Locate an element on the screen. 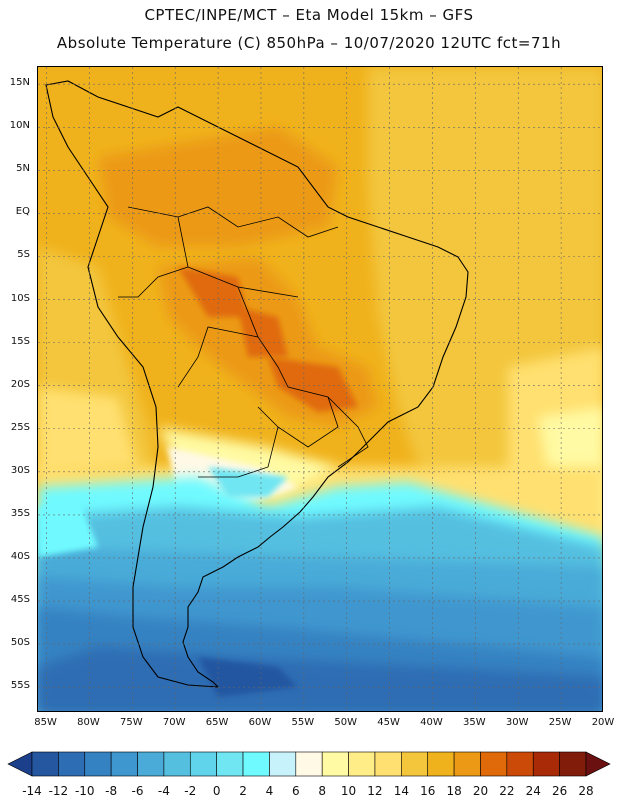  lat-tick-label: 50S is located at coordinates (20, 643).